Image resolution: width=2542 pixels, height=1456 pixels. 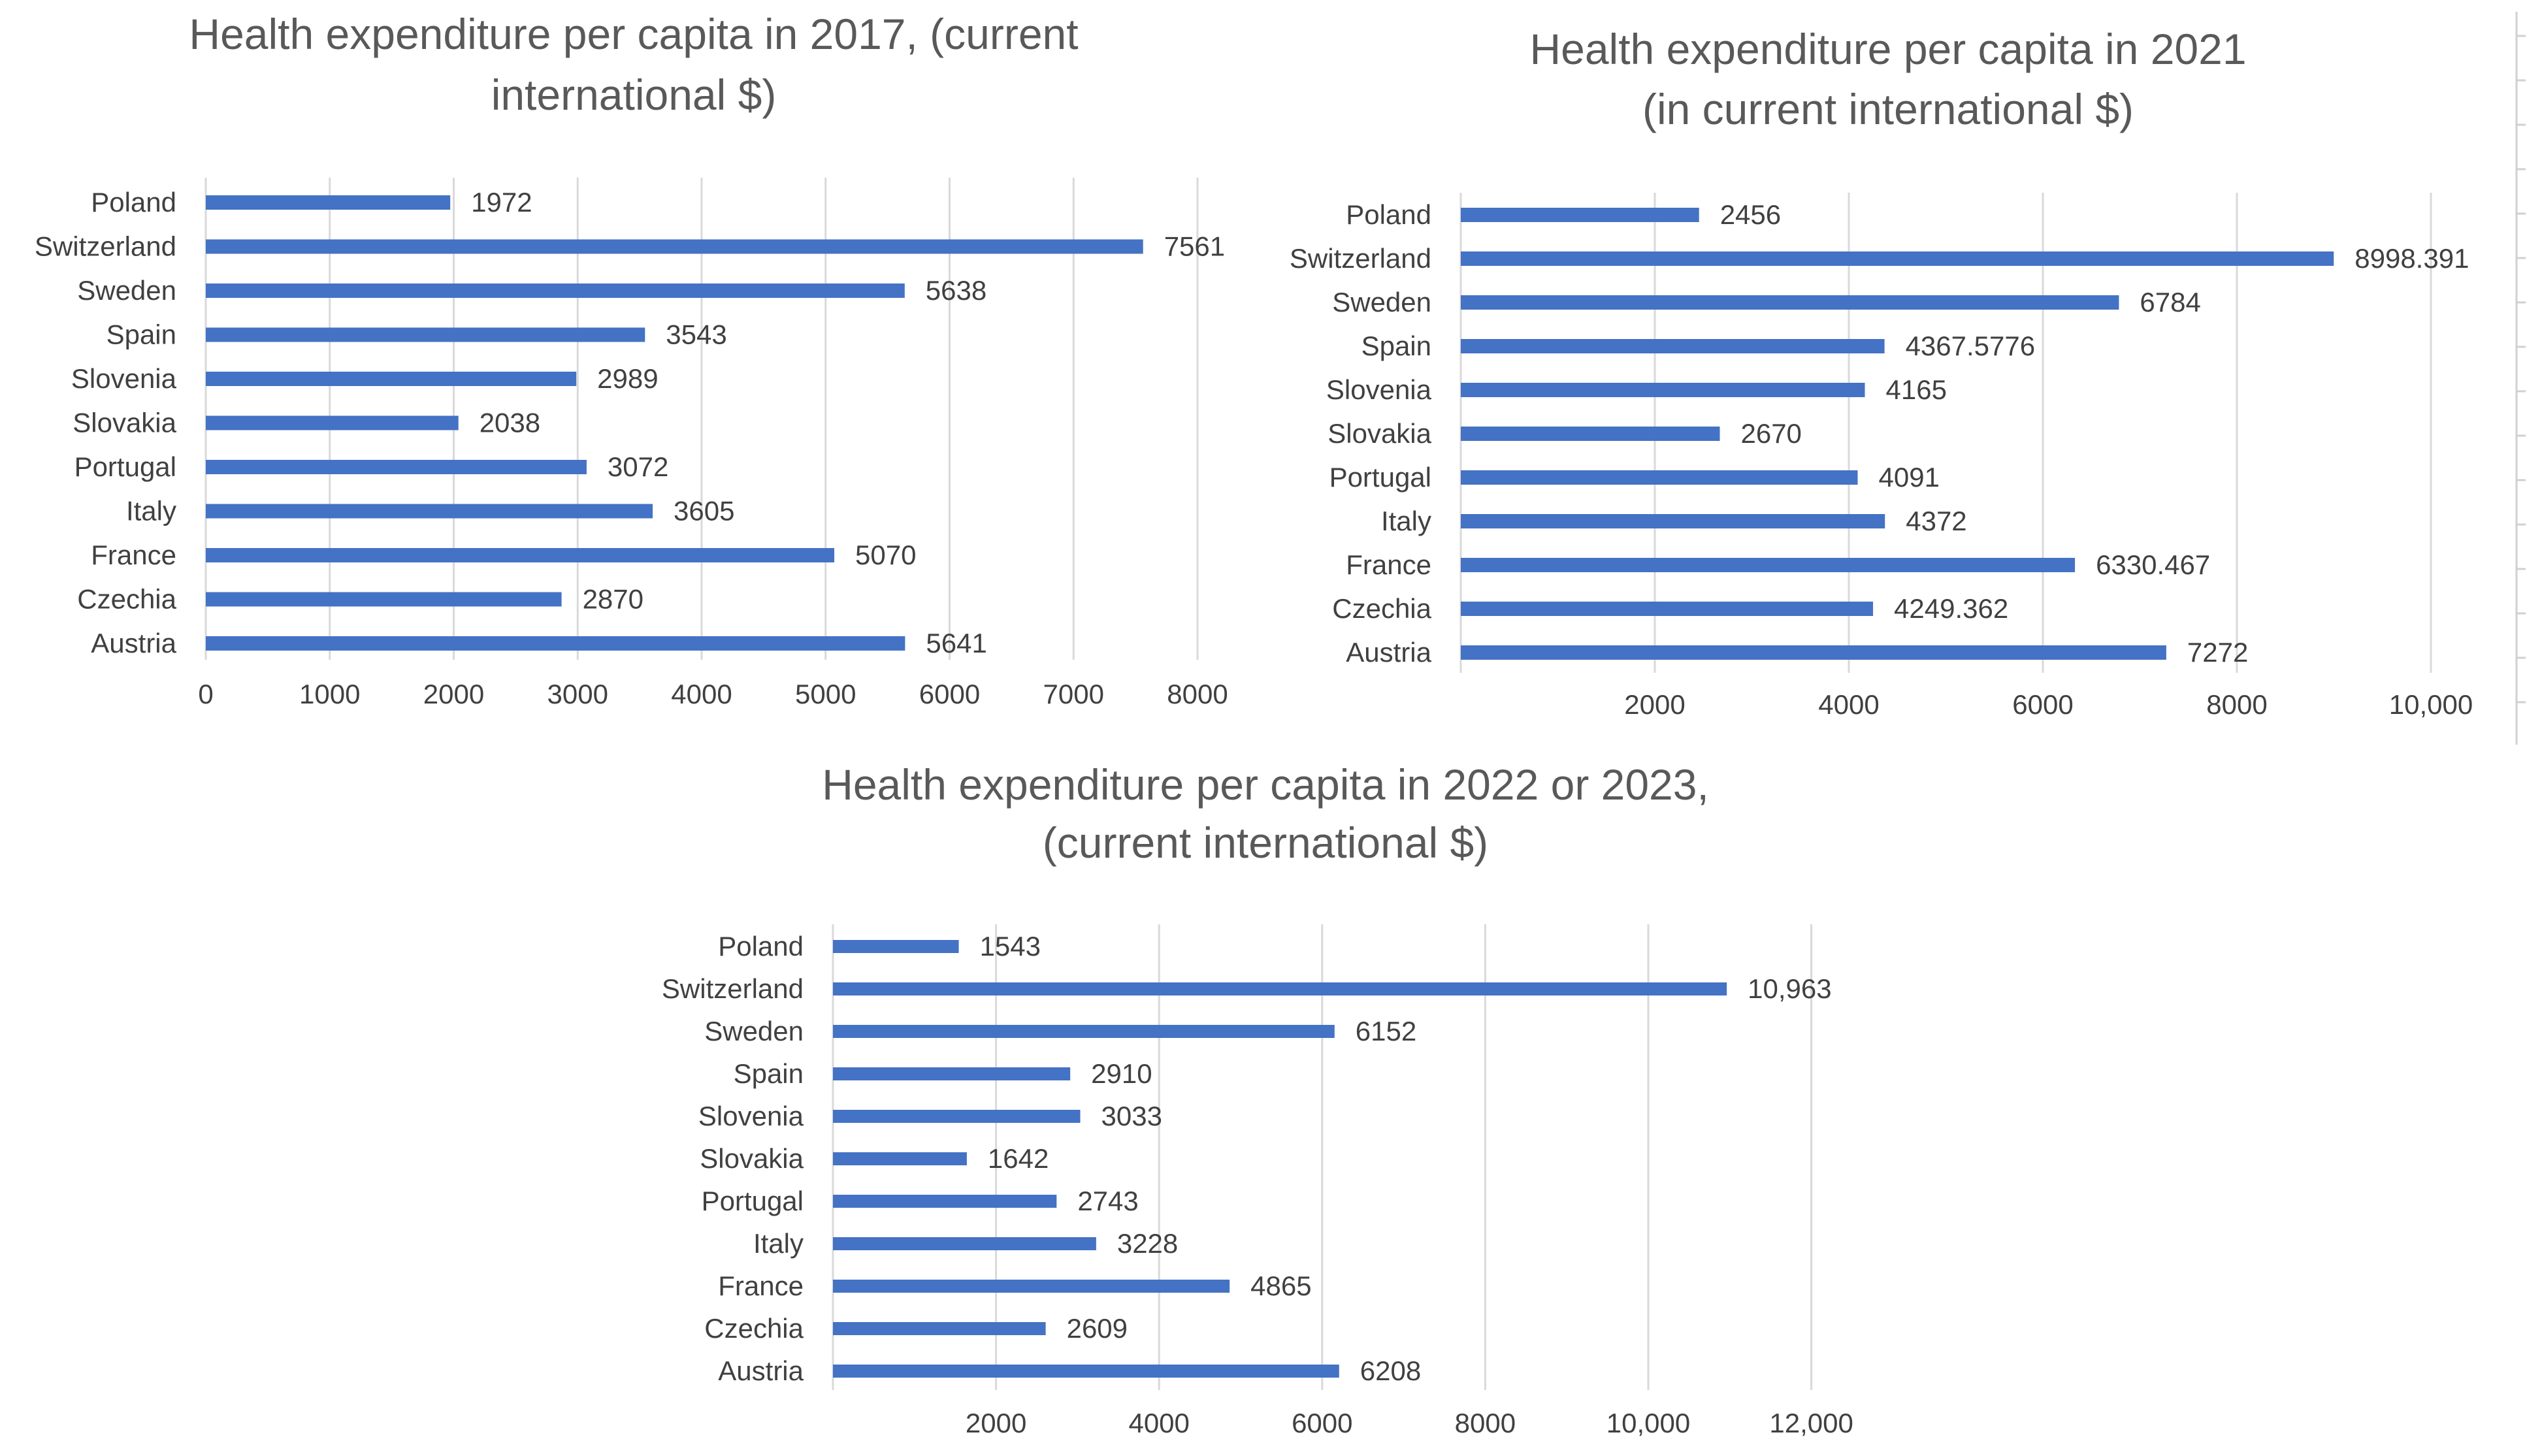 I want to click on x-tick-label: 3000, so click(x=577, y=694).